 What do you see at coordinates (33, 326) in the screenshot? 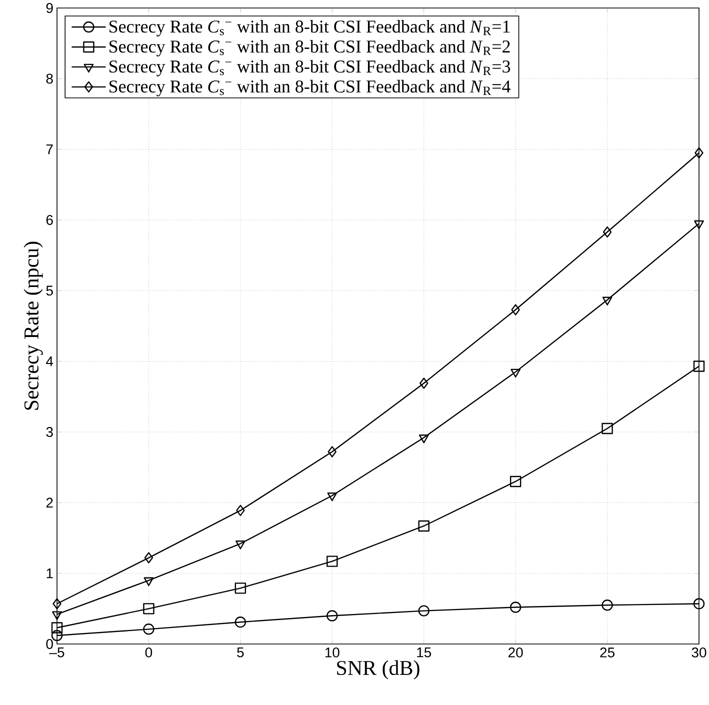
I see `y-axis-title: Secrecy Rate (npcu)` at bounding box center [33, 326].